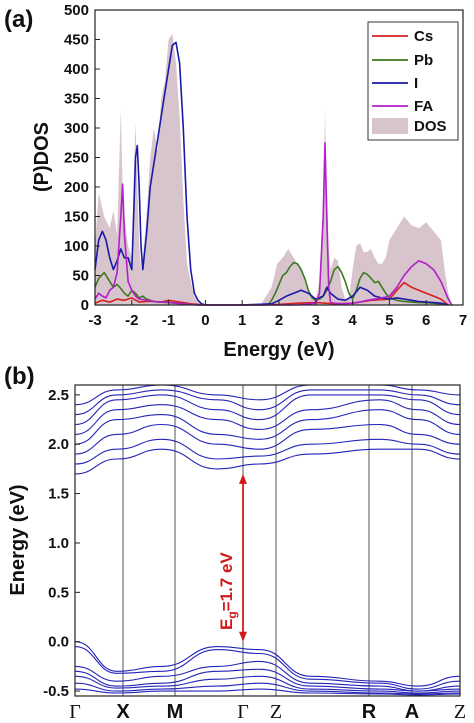 Image resolution: width=474 pixels, height=723 pixels. Describe the element at coordinates (426, 320) in the screenshot. I see `dos-x-tick-label: 6` at that location.